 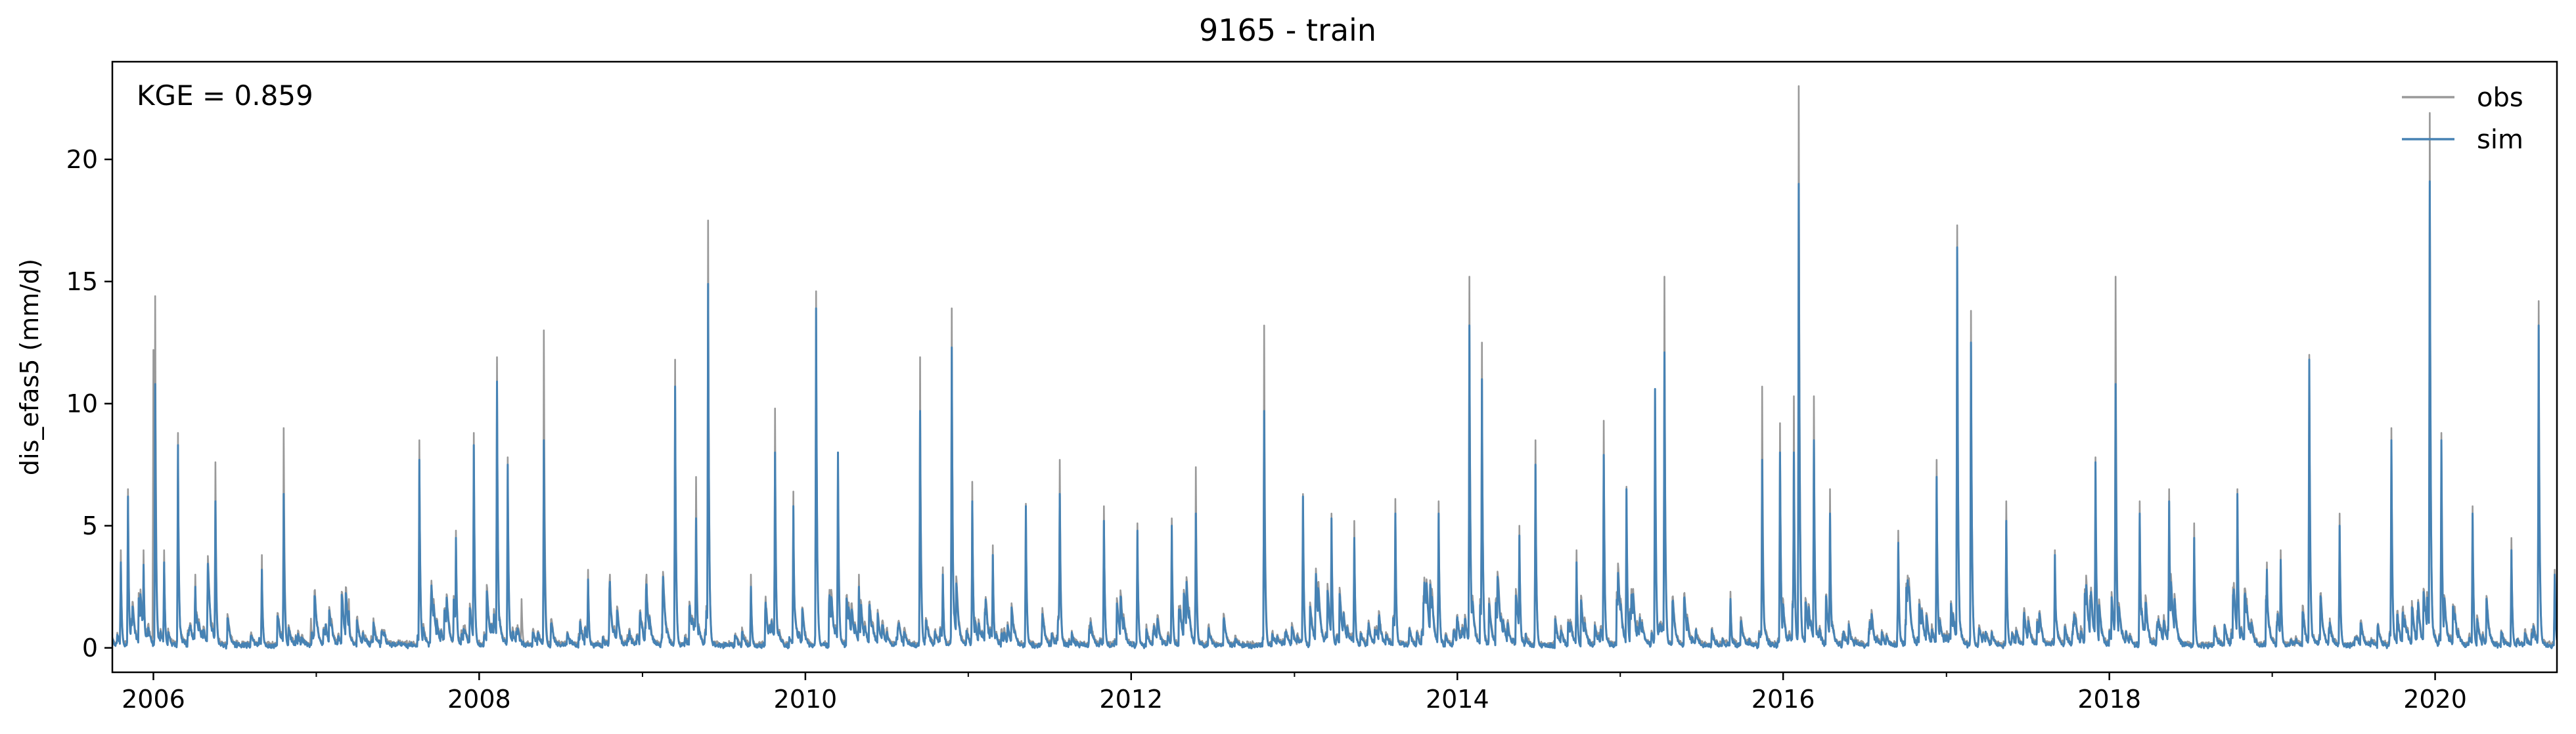 What do you see at coordinates (1287, 30) in the screenshot?
I see `chart-title: 9165 - train` at bounding box center [1287, 30].